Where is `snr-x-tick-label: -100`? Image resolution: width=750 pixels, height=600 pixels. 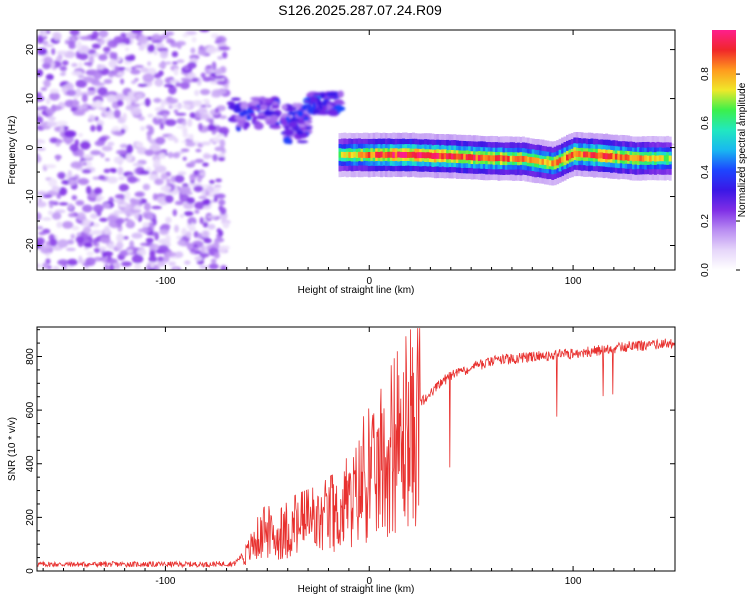
snr-x-tick-label: -100 is located at coordinates (165, 581).